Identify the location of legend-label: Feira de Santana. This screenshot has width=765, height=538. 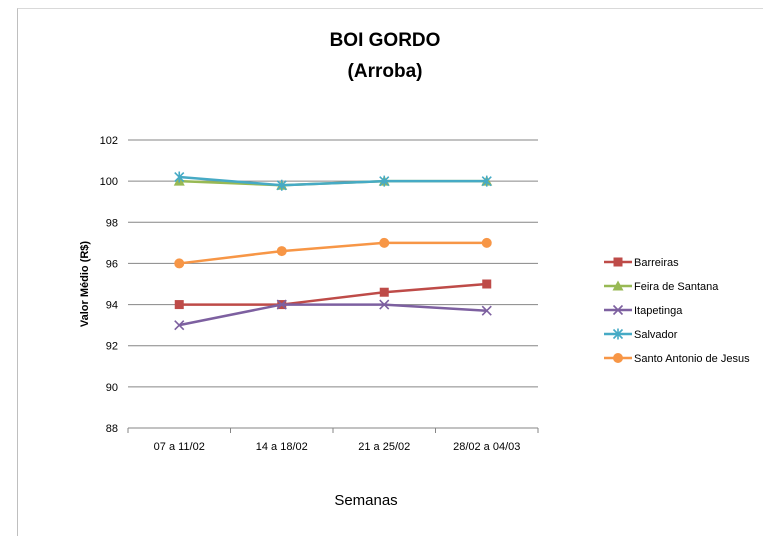
(676, 287).